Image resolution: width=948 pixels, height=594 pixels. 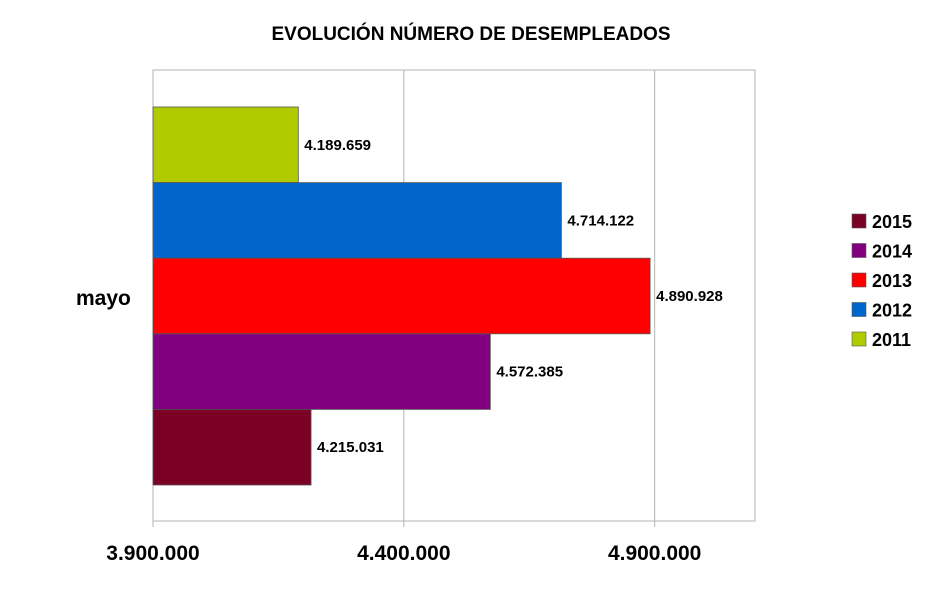 I want to click on legend-label: 2012, so click(x=892, y=311).